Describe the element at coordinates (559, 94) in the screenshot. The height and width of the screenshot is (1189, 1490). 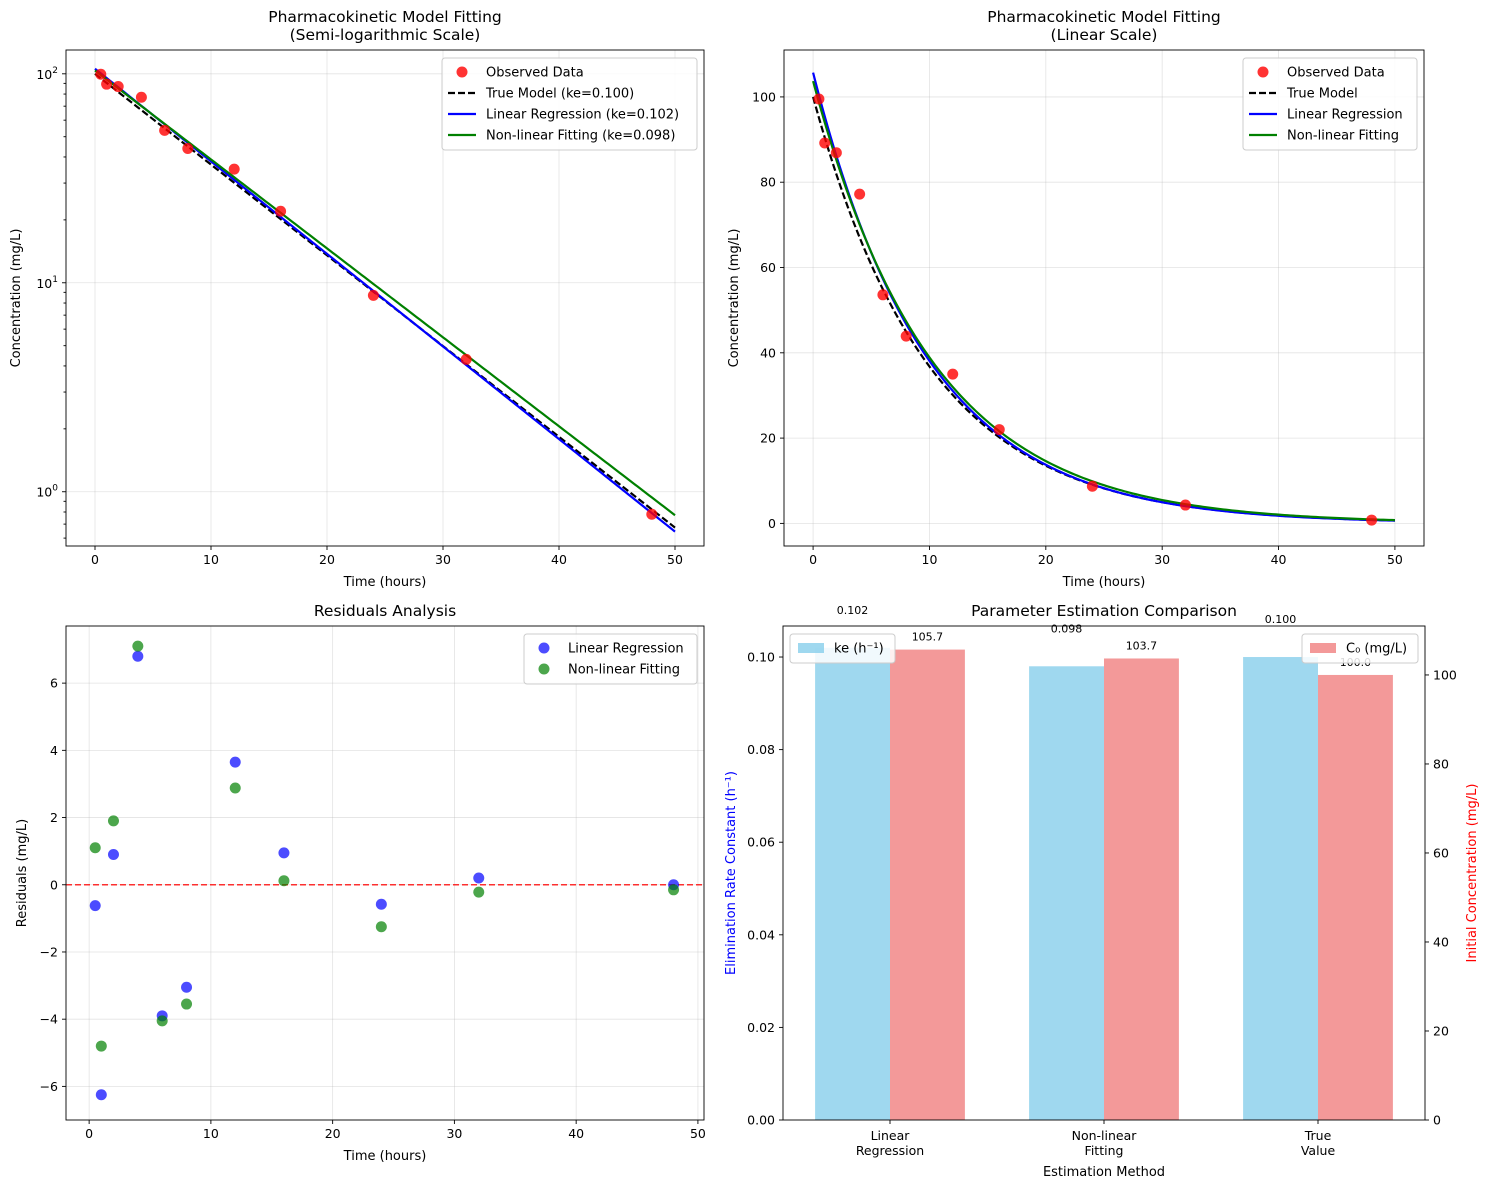
I see `legend-label: True Model (ke=0.100)` at that location.